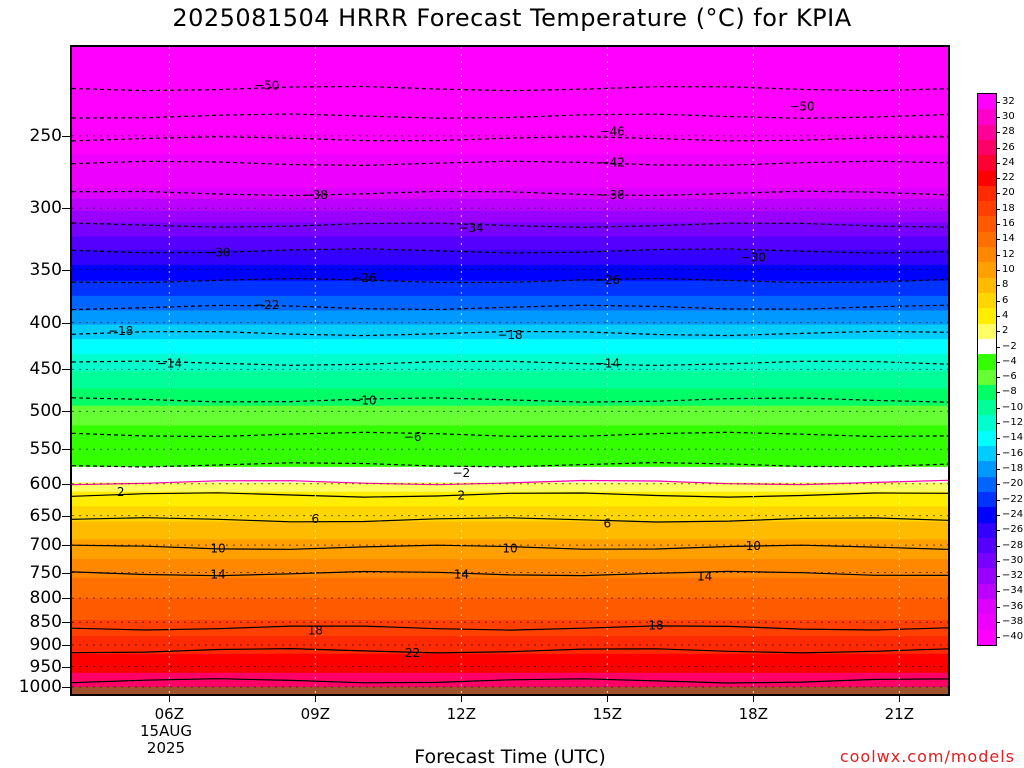 The height and width of the screenshot is (768, 1024). Describe the element at coordinates (1013, 468) in the screenshot. I see `colorbar-label: −18` at that location.